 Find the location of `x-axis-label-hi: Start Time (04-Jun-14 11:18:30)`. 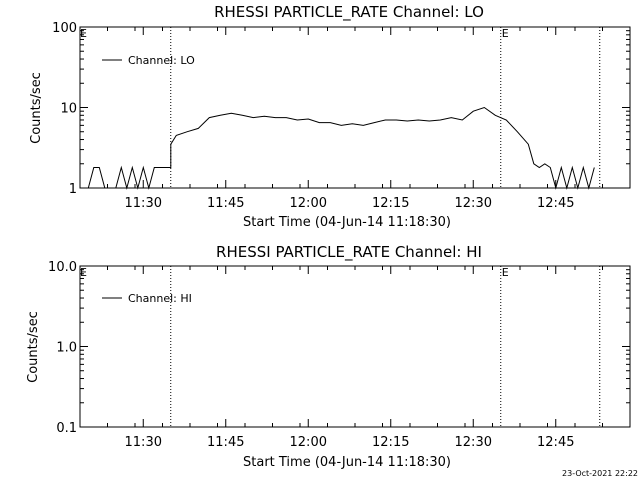

x-axis-label-hi: Start Time (04-Jun-14 11:18:30) is located at coordinates (347, 462).